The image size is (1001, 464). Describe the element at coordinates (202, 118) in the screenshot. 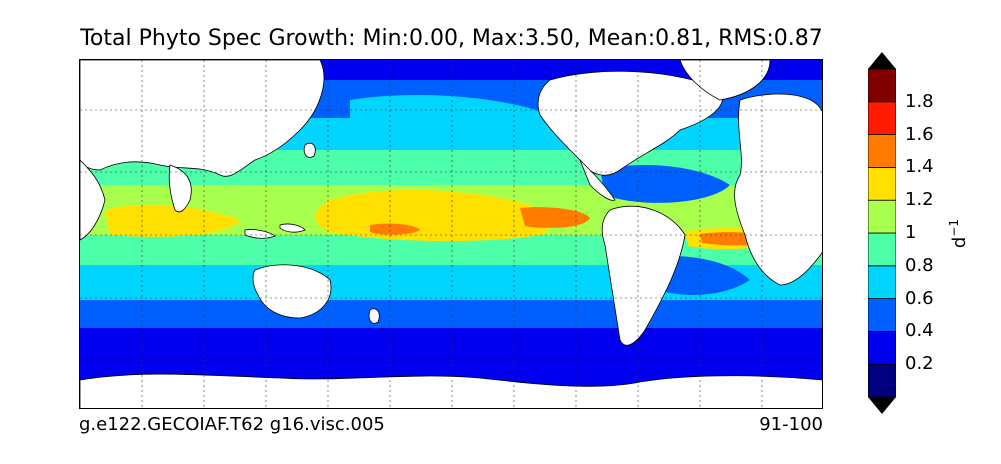

I see `eurasia` at that location.